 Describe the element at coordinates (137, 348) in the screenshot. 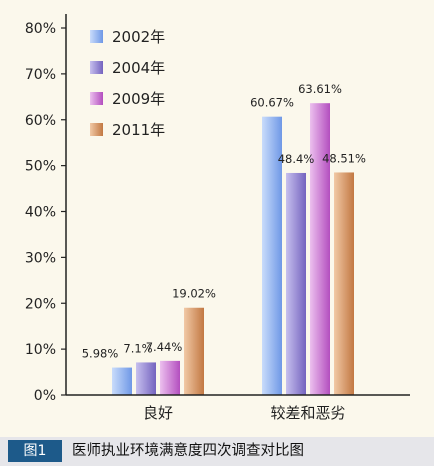

I see `data-label: 7.1%` at that location.